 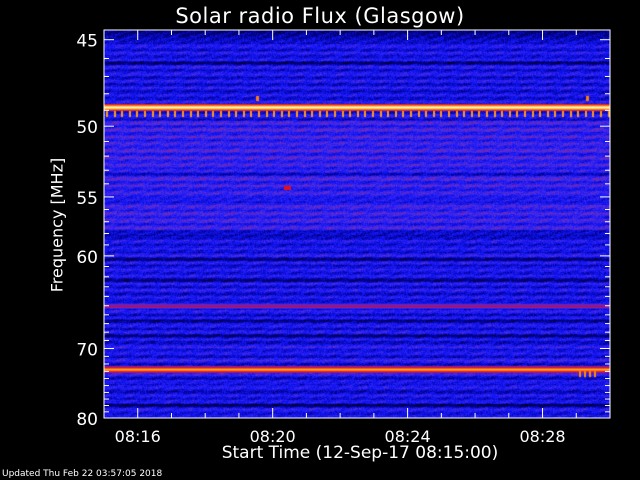 I want to click on y-tick-label: 50, so click(x=87, y=128).